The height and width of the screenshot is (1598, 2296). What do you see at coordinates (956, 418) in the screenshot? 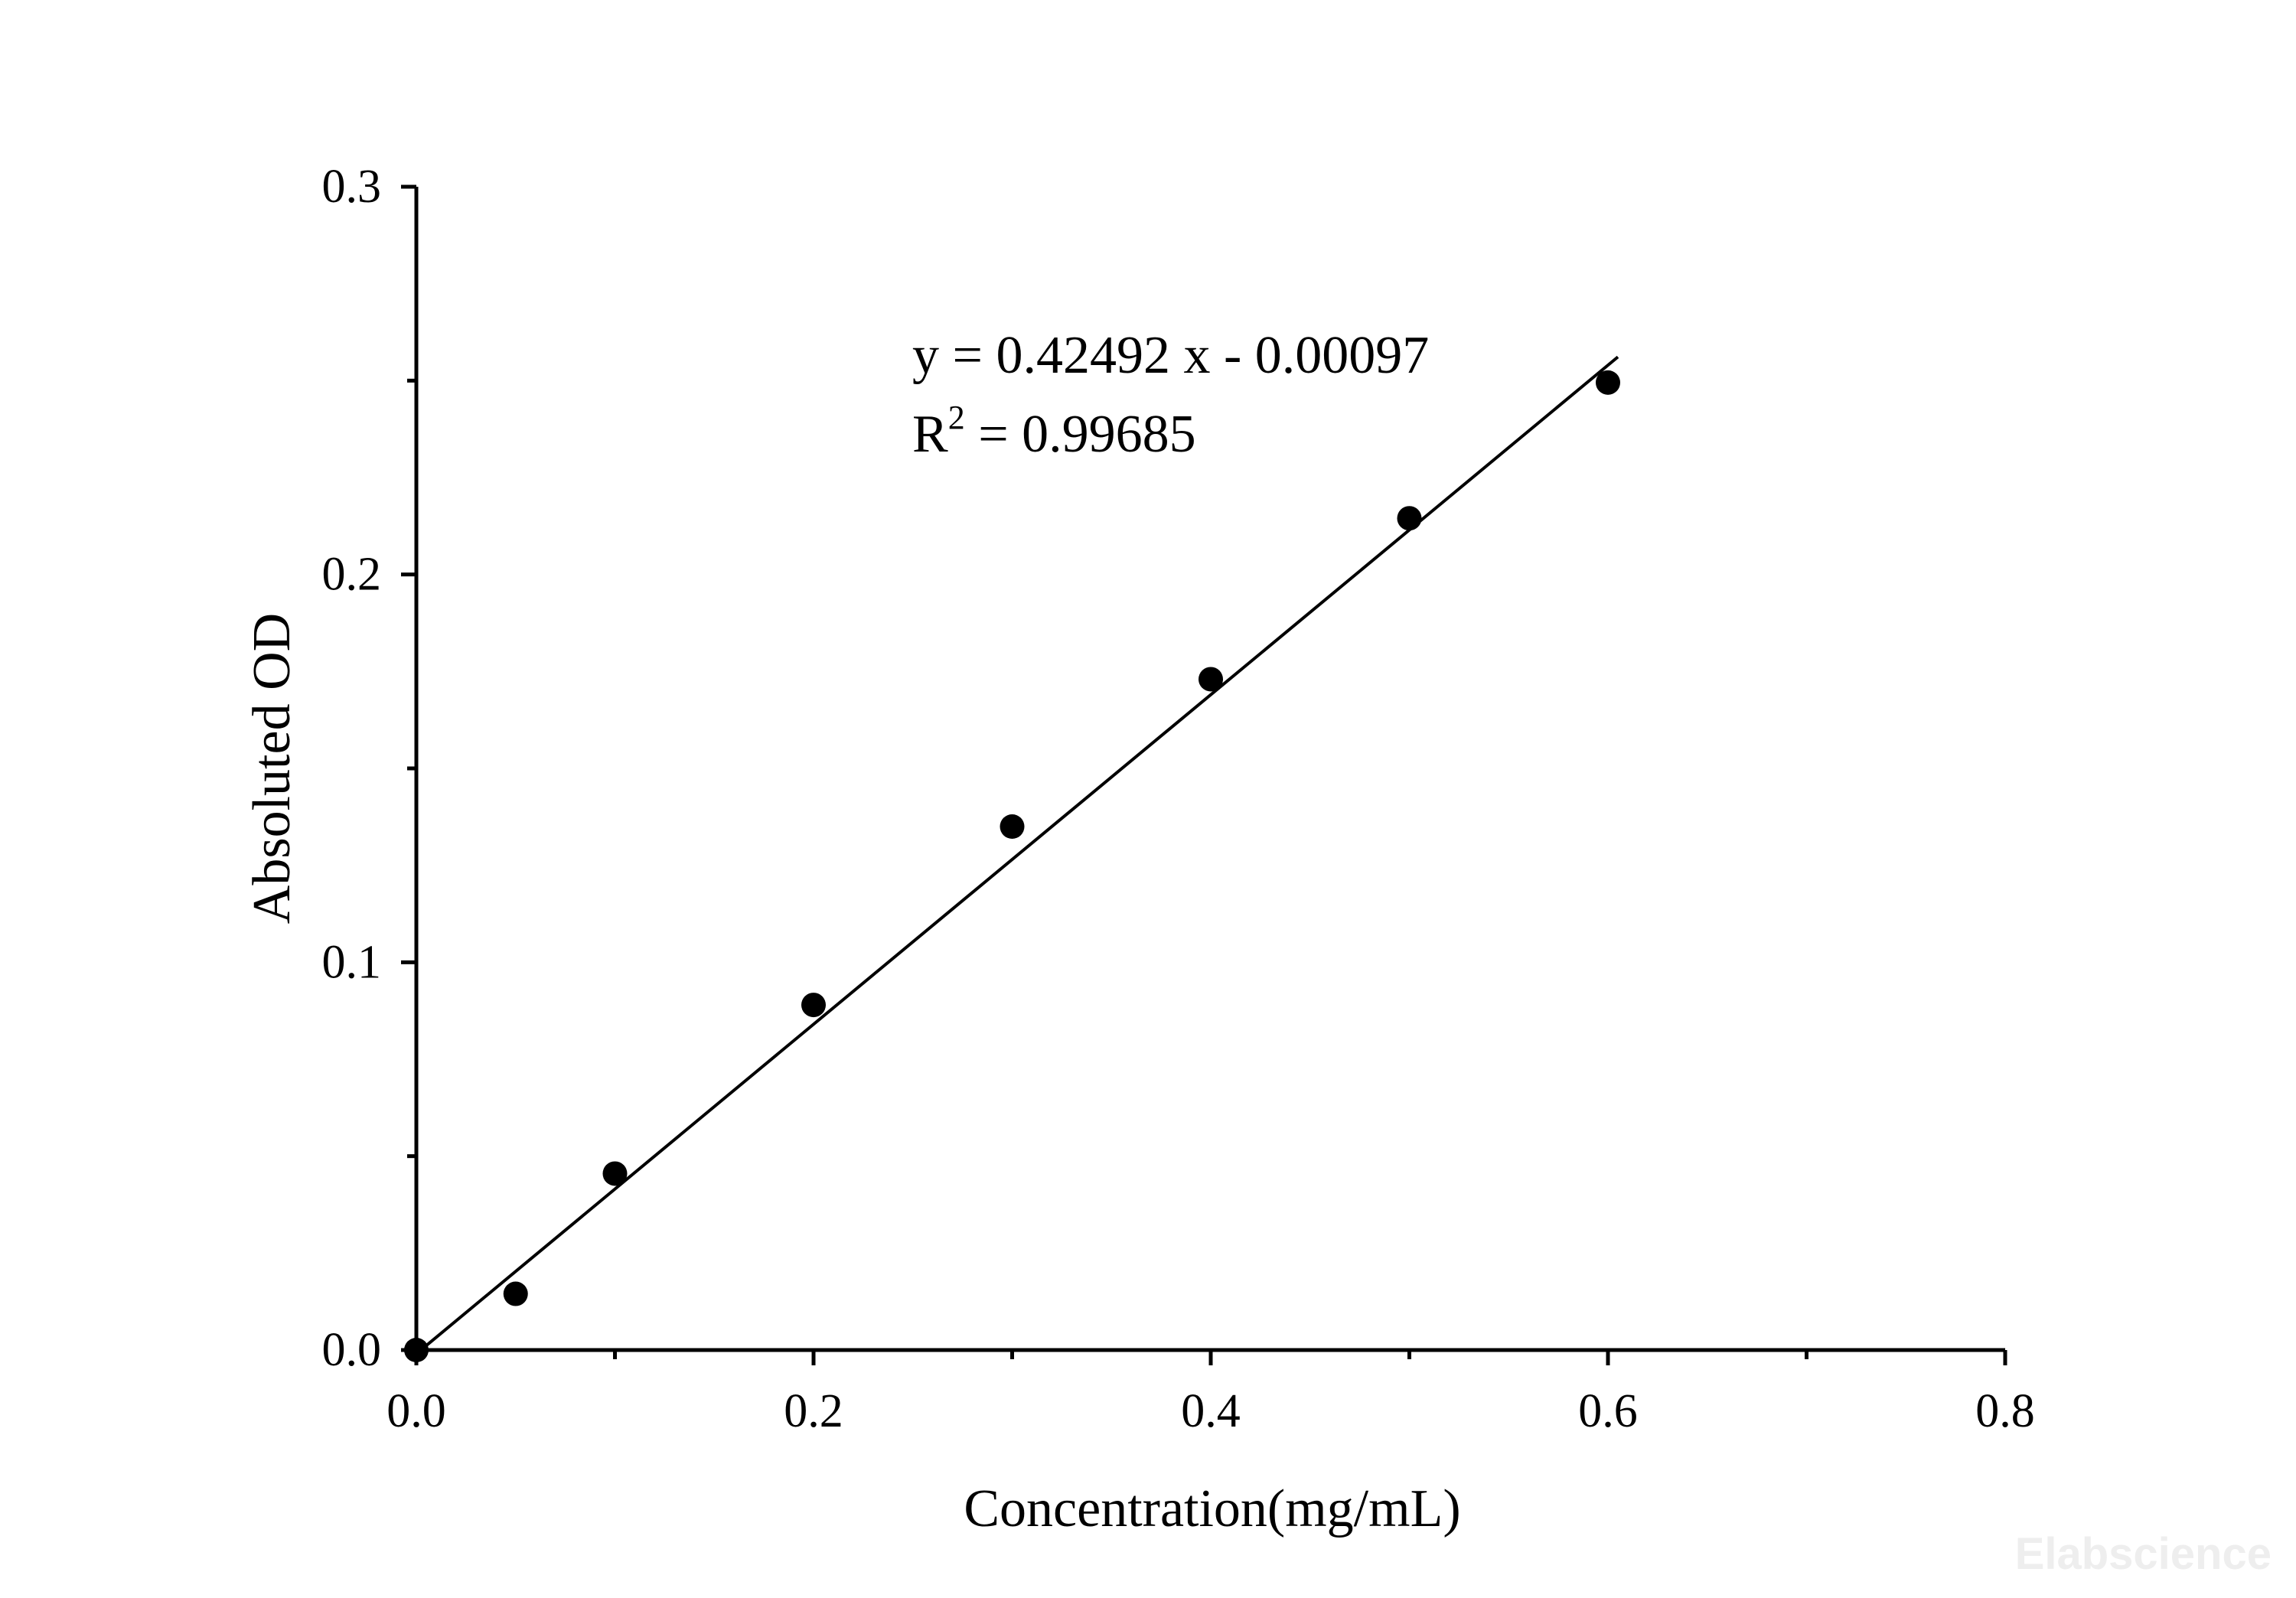
I see `r-squared-superscript: 2` at bounding box center [956, 418].